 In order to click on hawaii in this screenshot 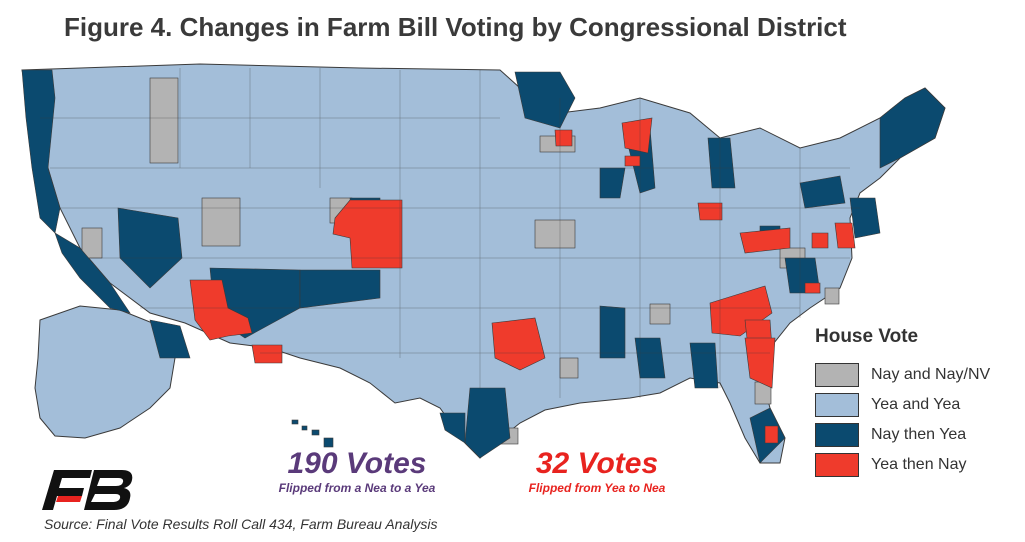, I will do `click(312, 433)`.